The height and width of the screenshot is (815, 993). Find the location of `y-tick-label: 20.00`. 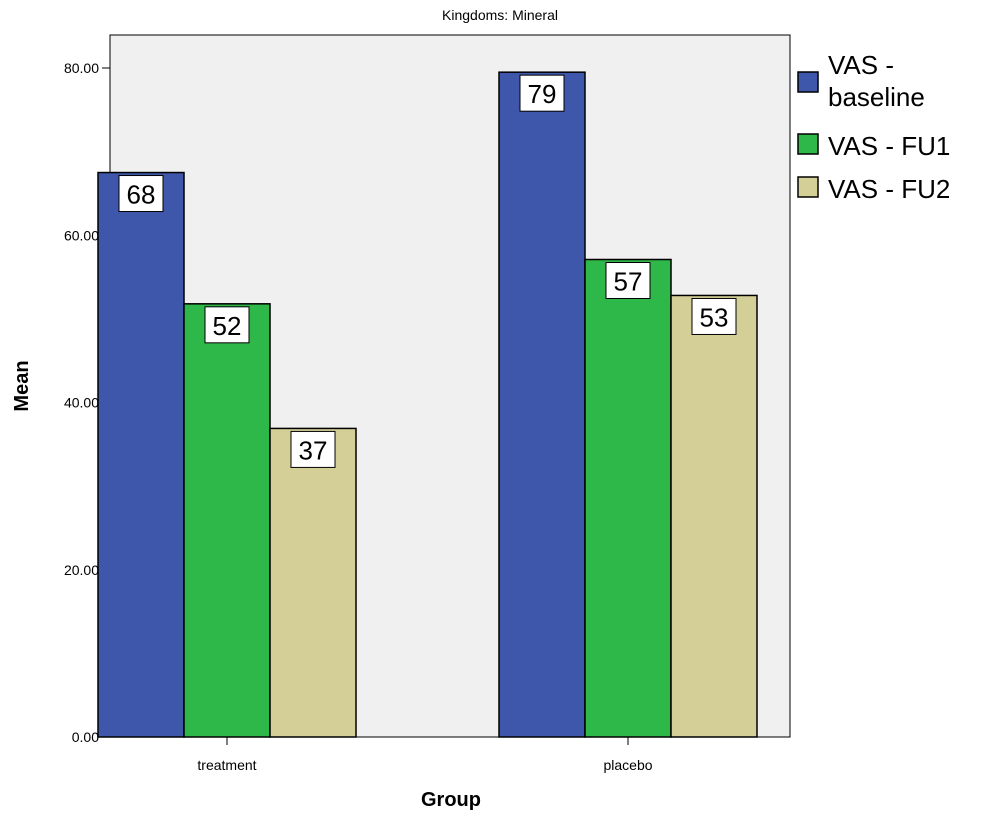

y-tick-label: 20.00 is located at coordinates (81, 570).